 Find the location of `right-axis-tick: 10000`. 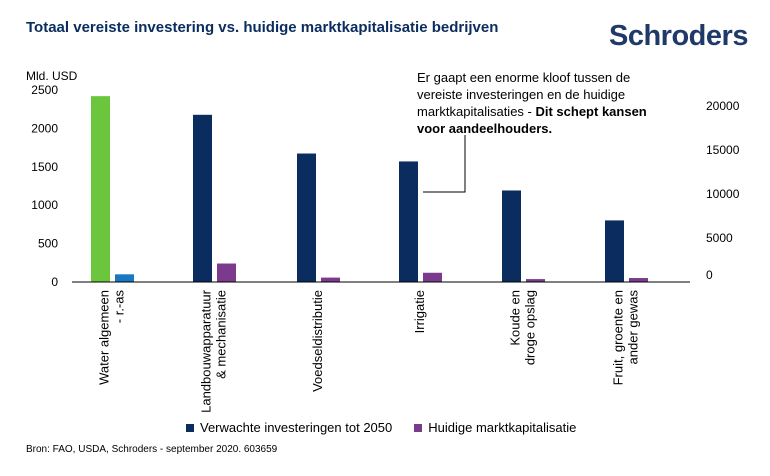

right-axis-tick: 10000 is located at coordinates (723, 194).